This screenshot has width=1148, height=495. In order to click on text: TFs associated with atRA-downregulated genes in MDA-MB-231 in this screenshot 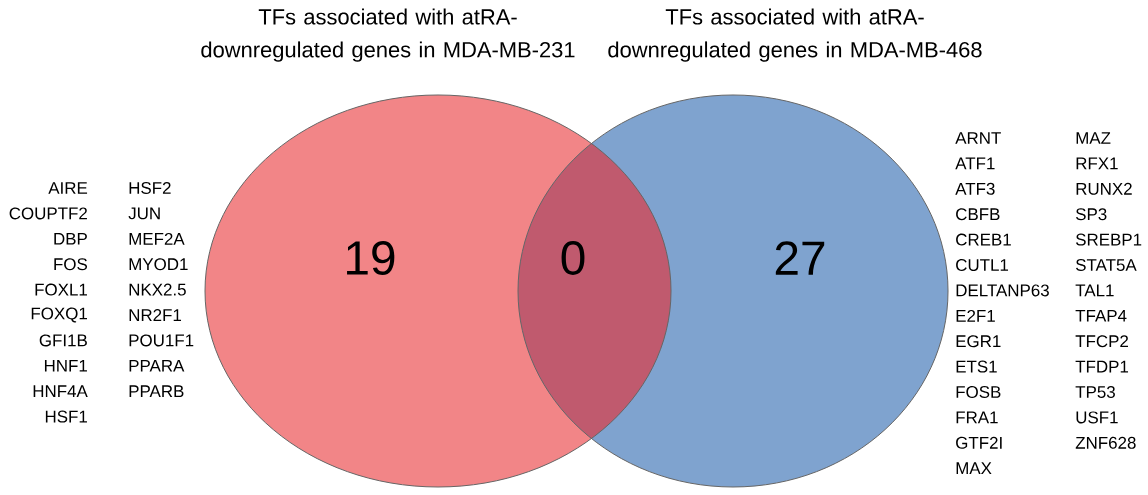, I will do `click(388, 35)`.